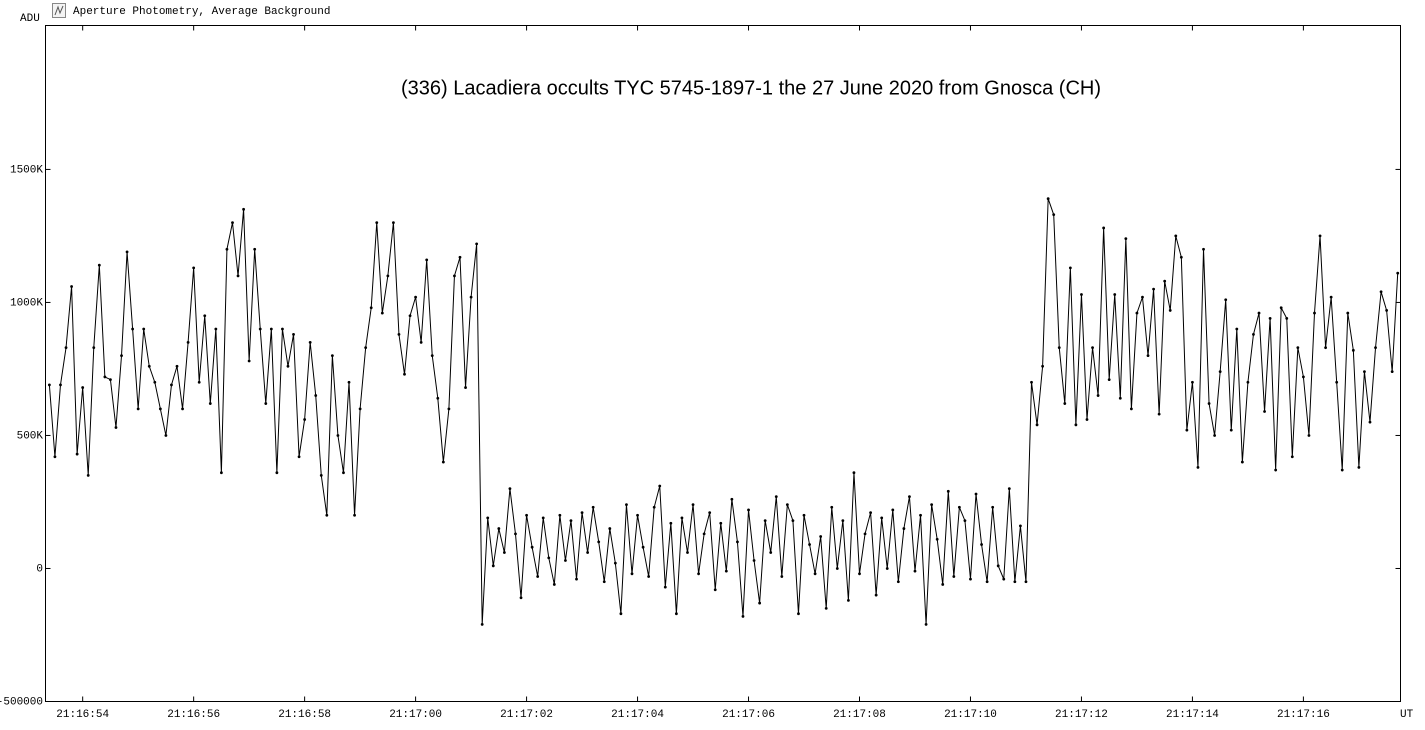 Image resolution: width=1425 pixels, height=730 pixels. What do you see at coordinates (82, 715) in the screenshot?
I see `x-tick-label: 21:16:54` at bounding box center [82, 715].